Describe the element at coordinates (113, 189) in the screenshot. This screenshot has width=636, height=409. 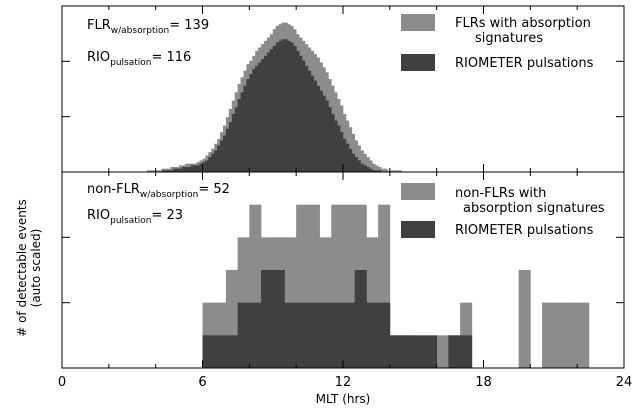
I see `bot-annot-nonflr-name: non-FLR` at that location.